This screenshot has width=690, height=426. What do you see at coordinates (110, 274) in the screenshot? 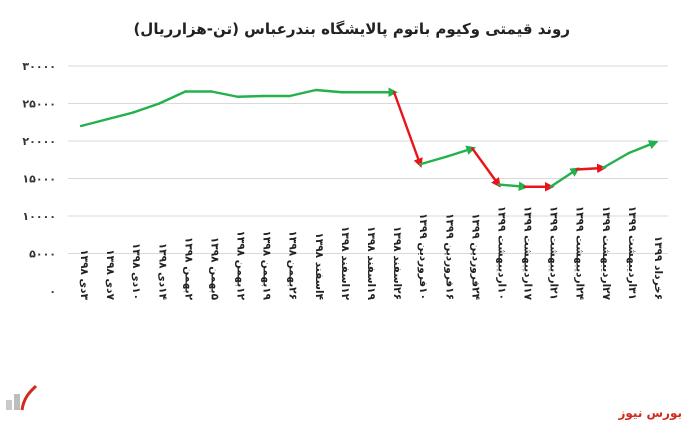
I see `x-tick-label: ۷دی ۱۳۹۸` at bounding box center [110, 274].